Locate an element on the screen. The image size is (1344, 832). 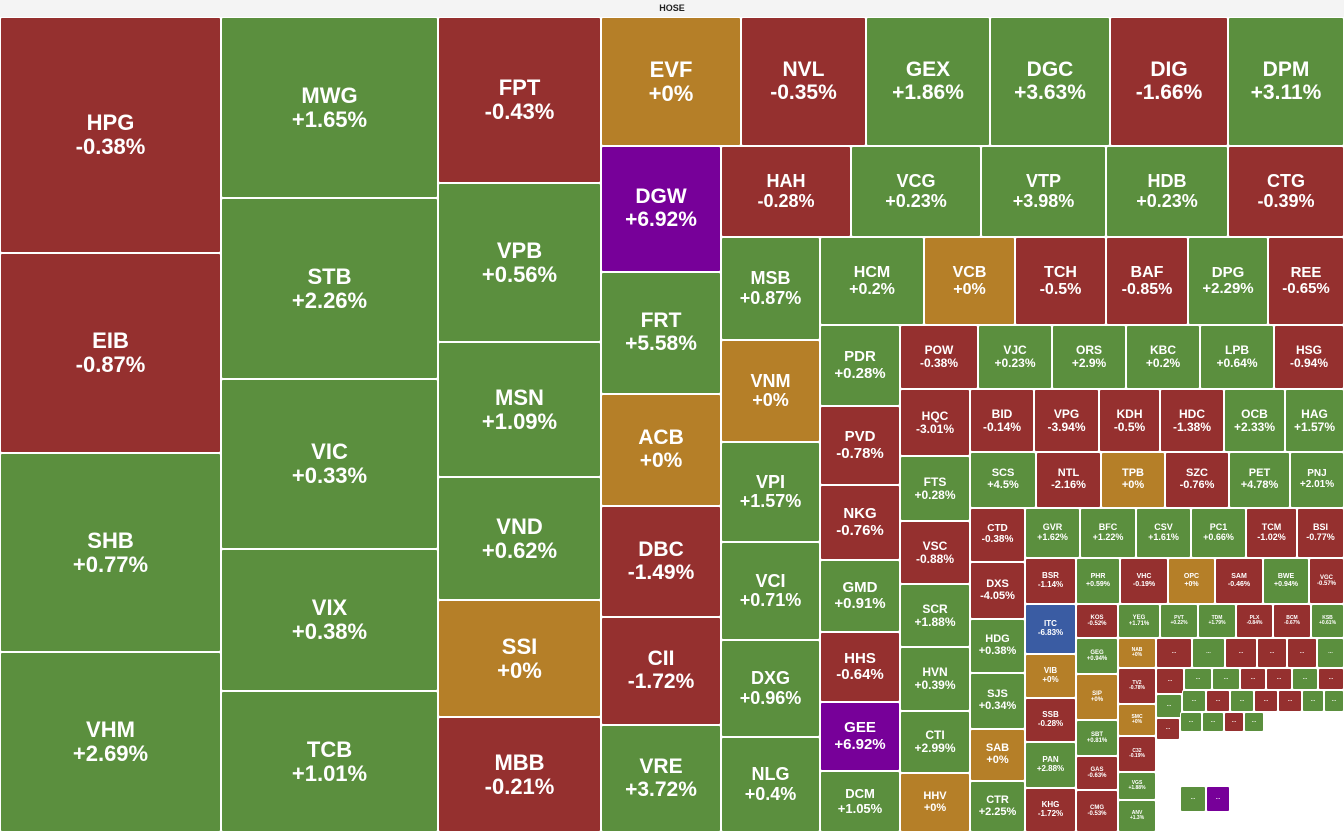
stock-tile: VRE +3.72% is located at coordinates (661, 778).